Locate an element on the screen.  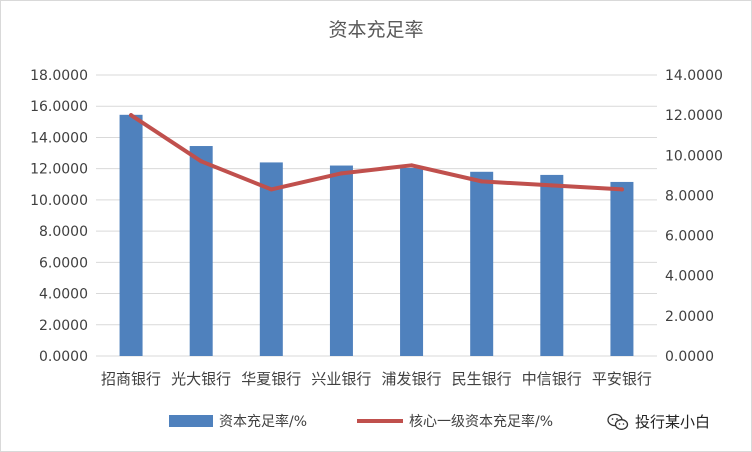
legend-item-line: 核心一级资本充足率/% is located at coordinates (455, 421).